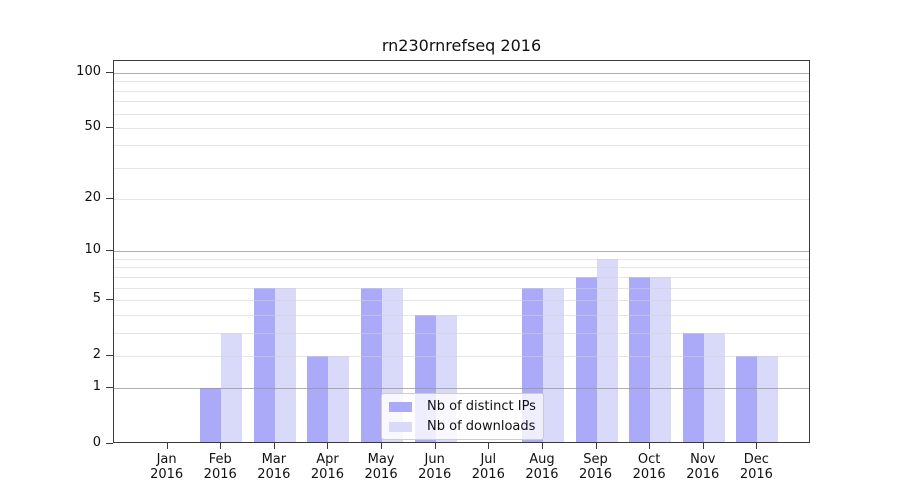 This screenshot has height=500, width=900. What do you see at coordinates (714, 387) in the screenshot?
I see `bar-downloads-nov` at bounding box center [714, 387].